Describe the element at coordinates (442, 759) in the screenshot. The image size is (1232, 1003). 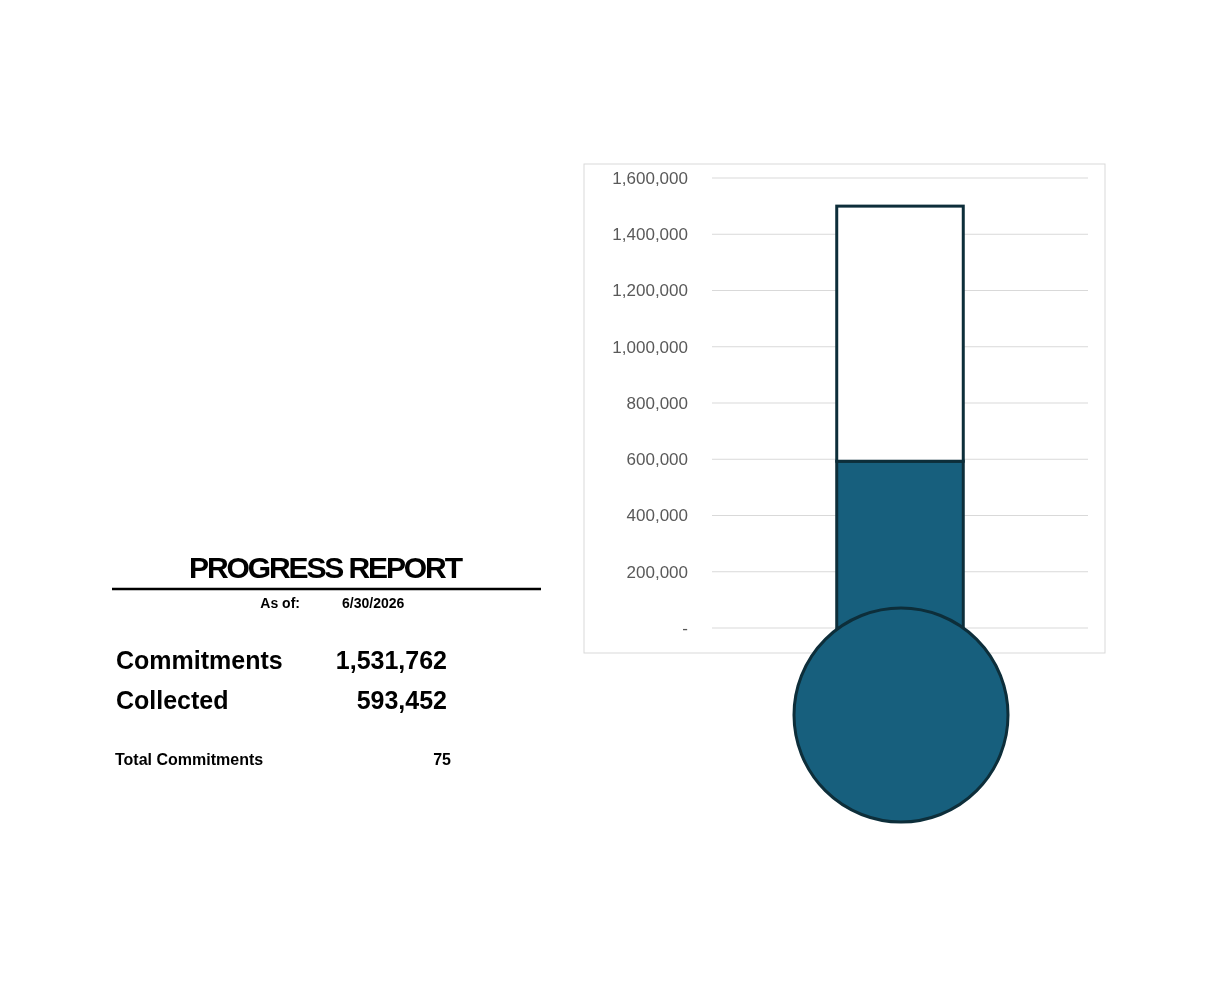
I see `text: 75` at that location.